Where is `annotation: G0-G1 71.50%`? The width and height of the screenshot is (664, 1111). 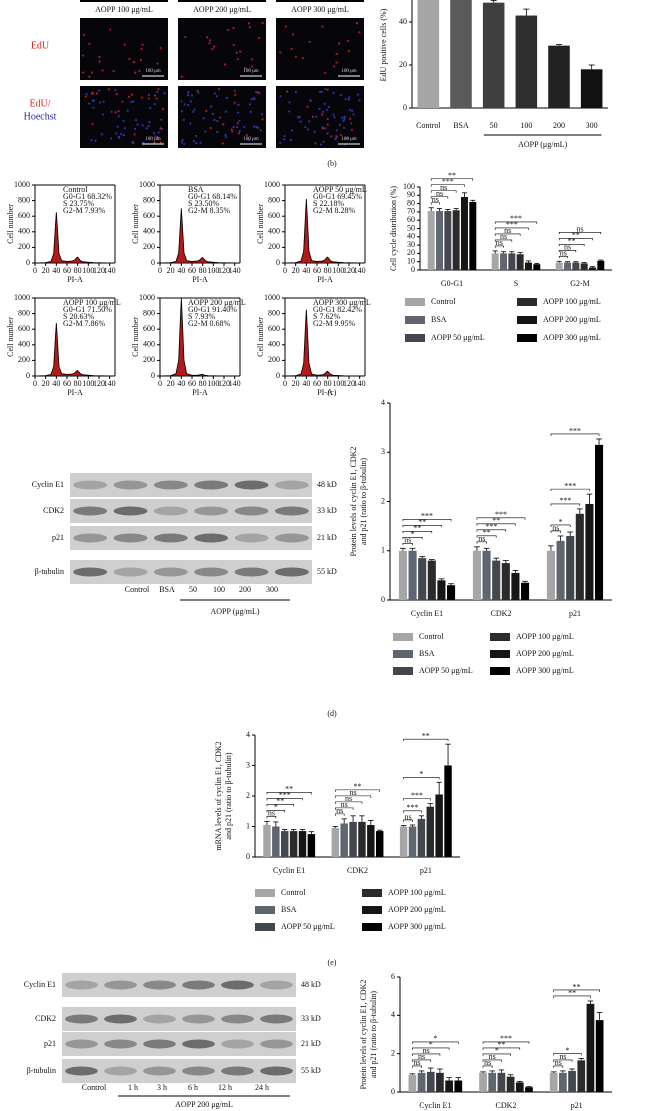
annotation: G0-G1 71.50% is located at coordinates (87, 309).